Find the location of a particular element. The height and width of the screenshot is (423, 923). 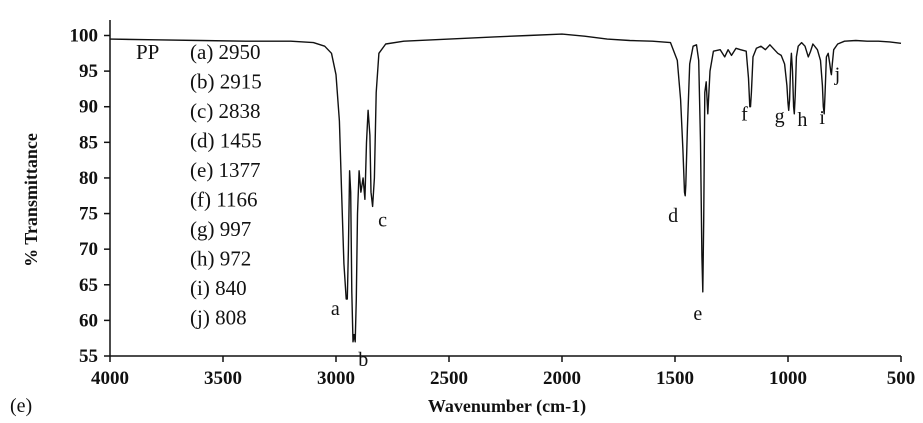

x-tick-label: 1000 is located at coordinates (788, 378).